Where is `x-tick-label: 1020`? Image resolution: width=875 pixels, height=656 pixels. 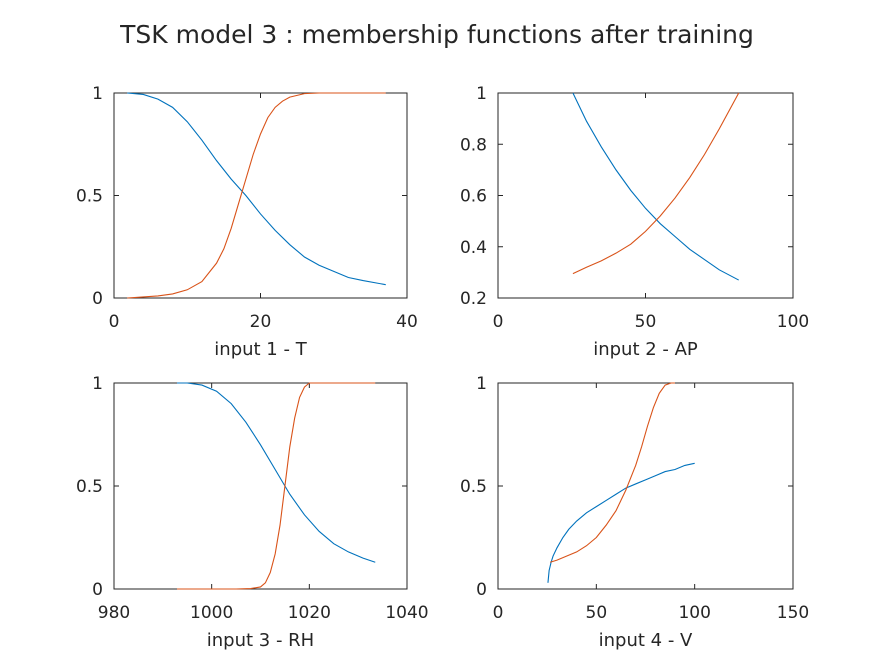 x-tick-label: 1020 is located at coordinates (309, 613).